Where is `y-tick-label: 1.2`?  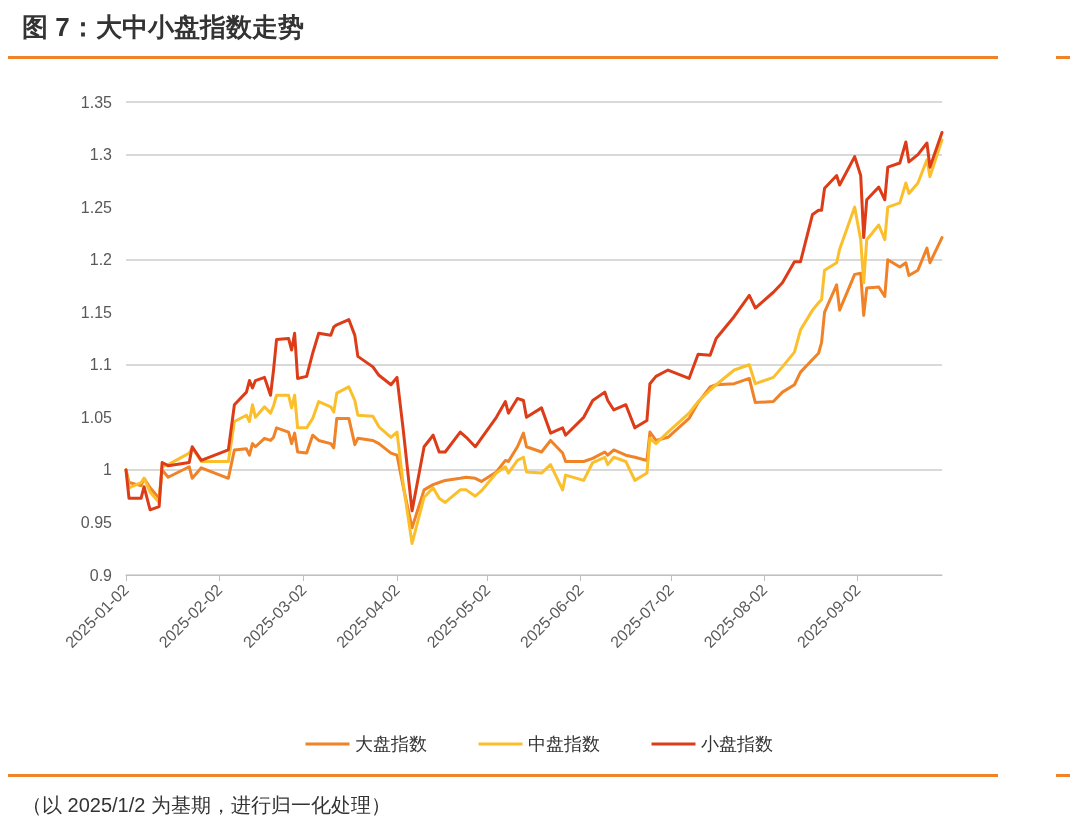 y-tick-label: 1.2 is located at coordinates (101, 260).